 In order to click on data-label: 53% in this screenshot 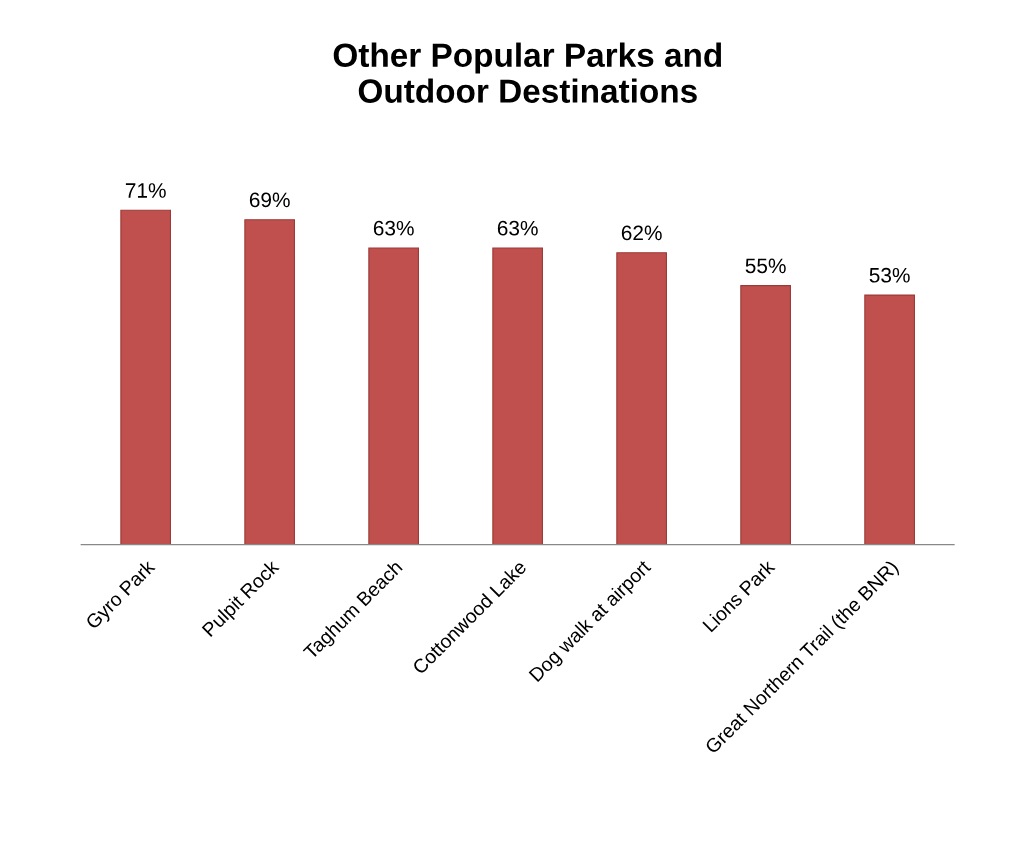, I will do `click(889, 275)`.